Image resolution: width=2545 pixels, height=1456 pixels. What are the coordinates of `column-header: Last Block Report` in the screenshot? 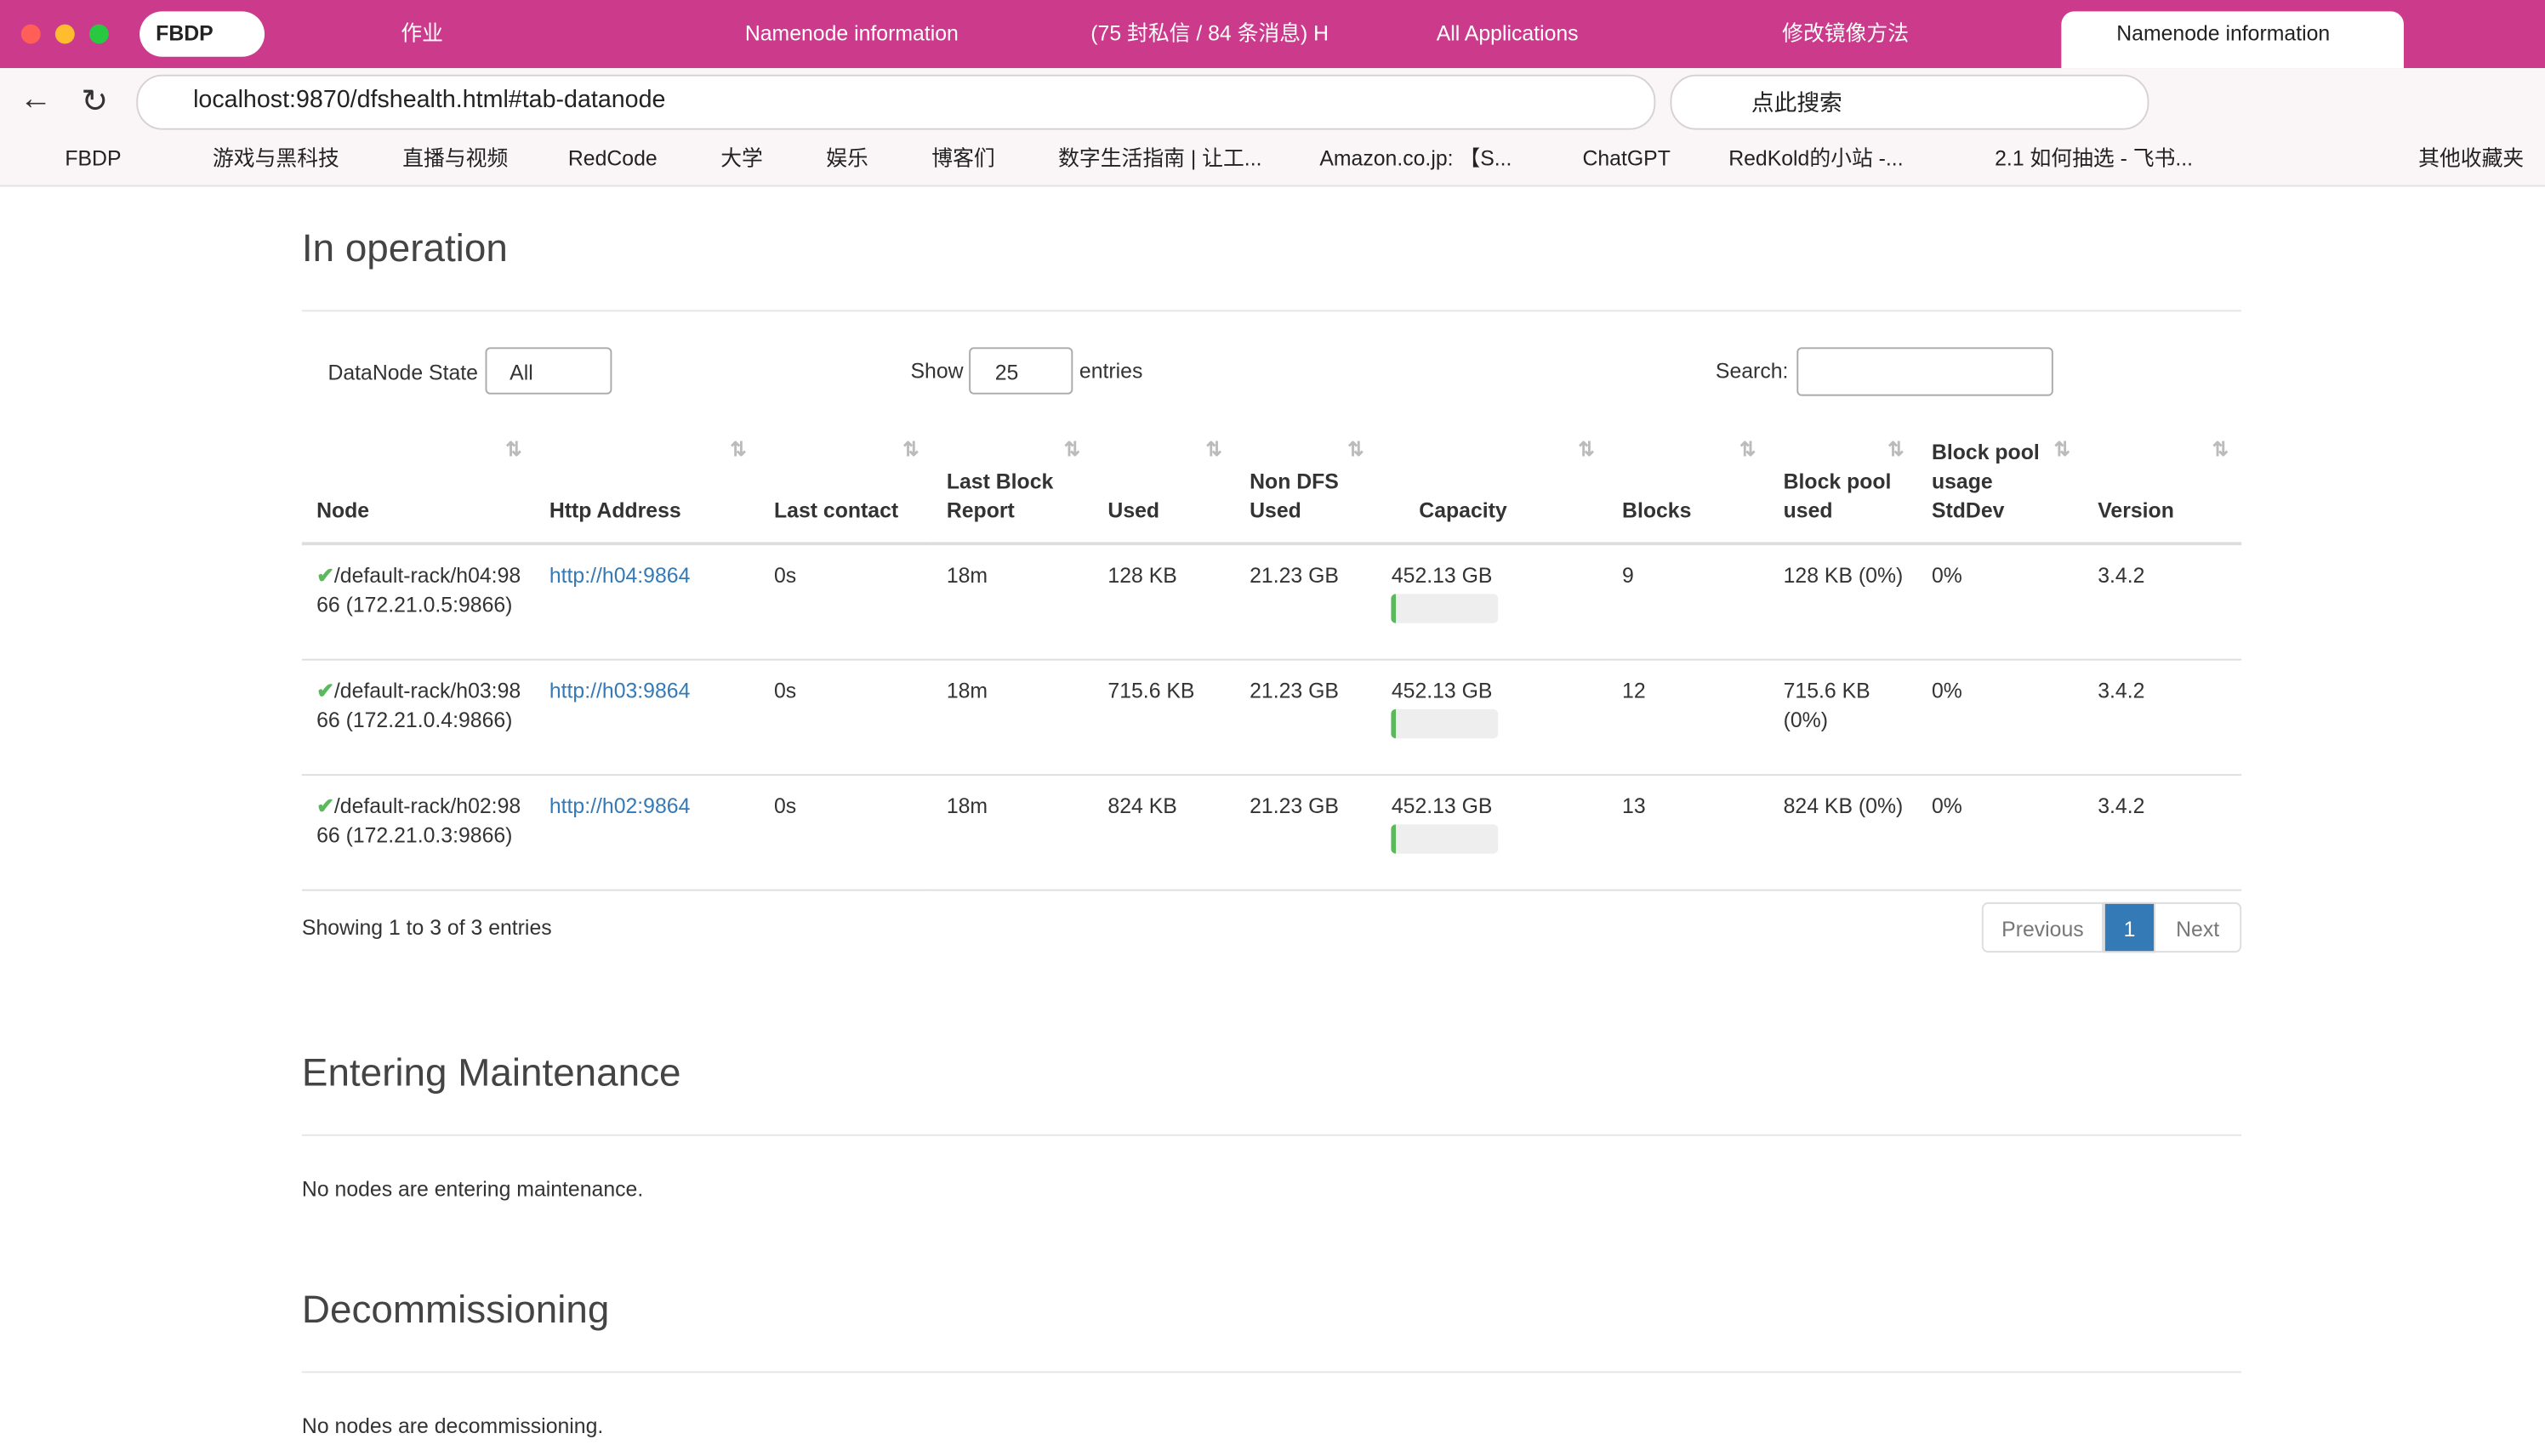 It's located at (1012, 485).